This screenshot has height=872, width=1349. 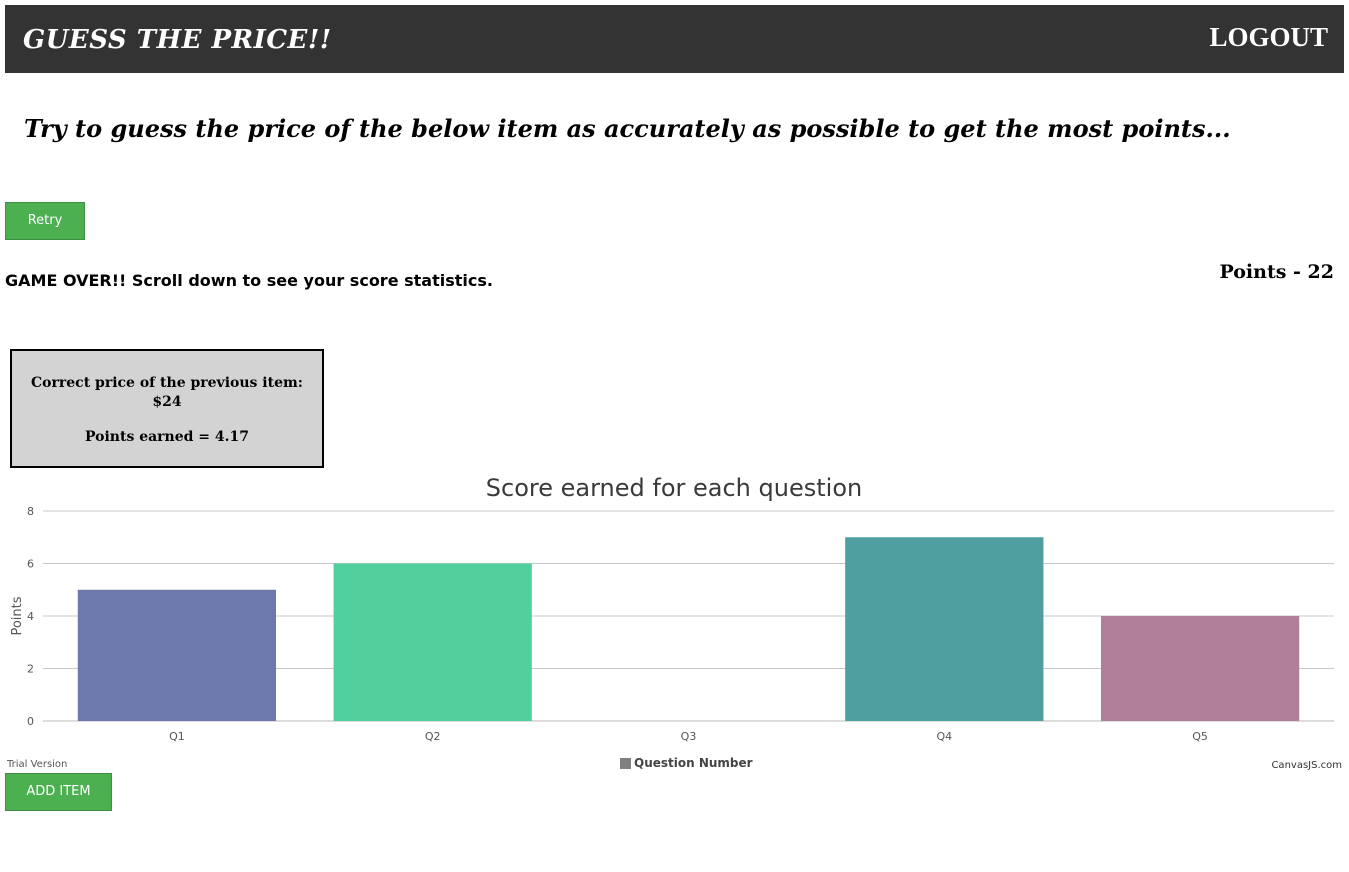 What do you see at coordinates (1276, 272) in the screenshot?
I see `points-total: Points - 22` at bounding box center [1276, 272].